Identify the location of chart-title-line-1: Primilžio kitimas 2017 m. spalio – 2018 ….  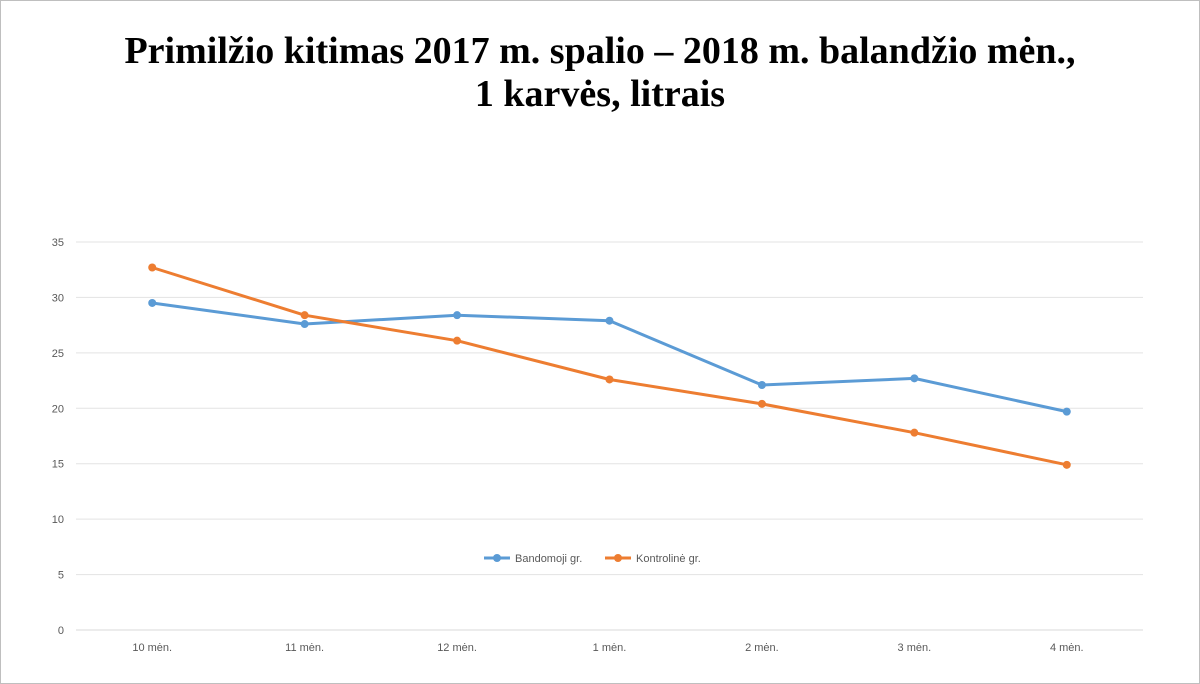
(600, 51).